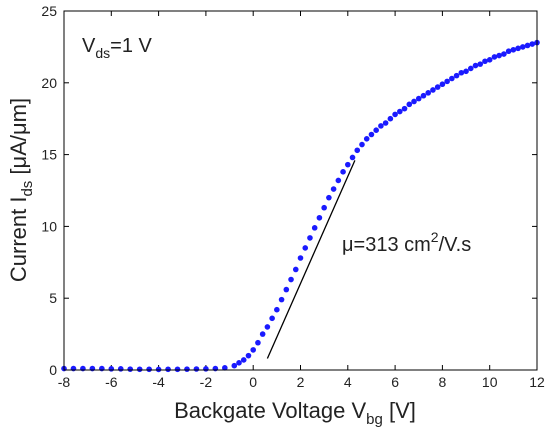 Image resolution: width=556 pixels, height=438 pixels. I want to click on y-tick-label: 5, so click(53, 298).